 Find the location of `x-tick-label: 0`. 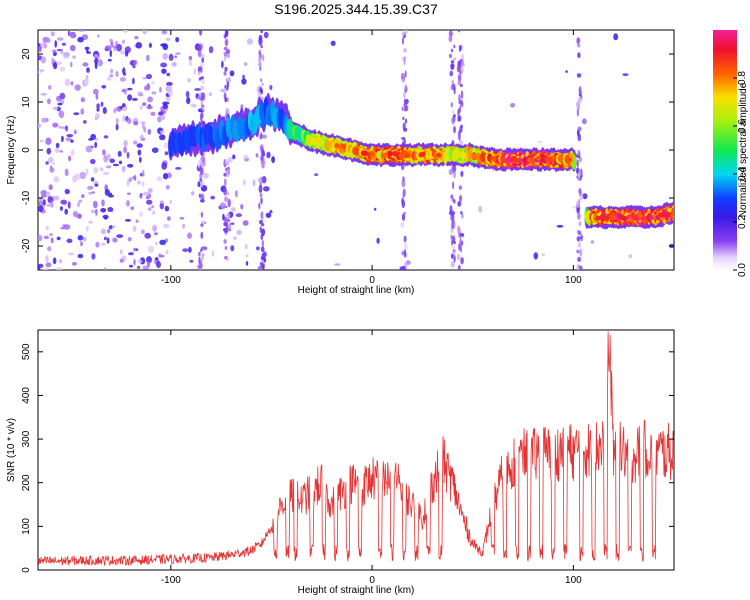

x-tick-label: 0 is located at coordinates (372, 280).